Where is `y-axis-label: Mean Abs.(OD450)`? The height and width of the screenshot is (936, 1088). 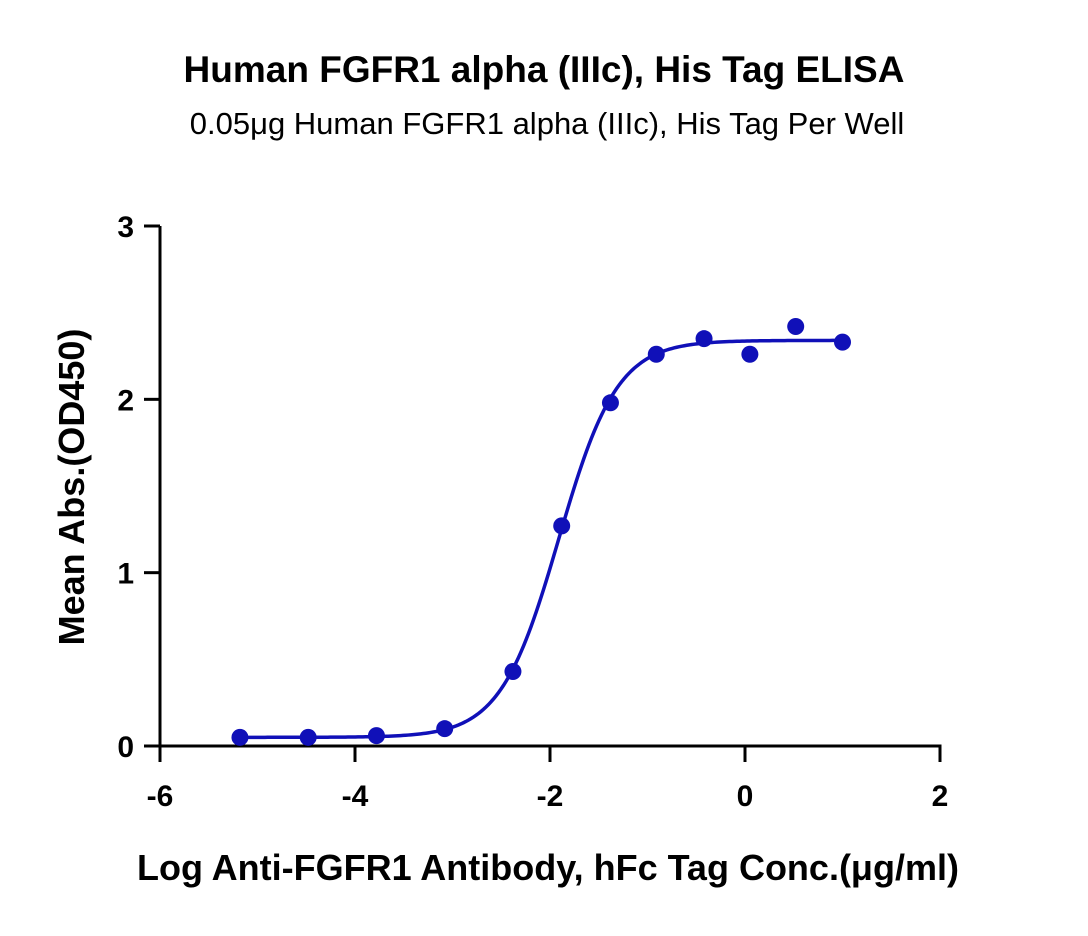 y-axis-label: Mean Abs.(OD450) is located at coordinates (71, 487).